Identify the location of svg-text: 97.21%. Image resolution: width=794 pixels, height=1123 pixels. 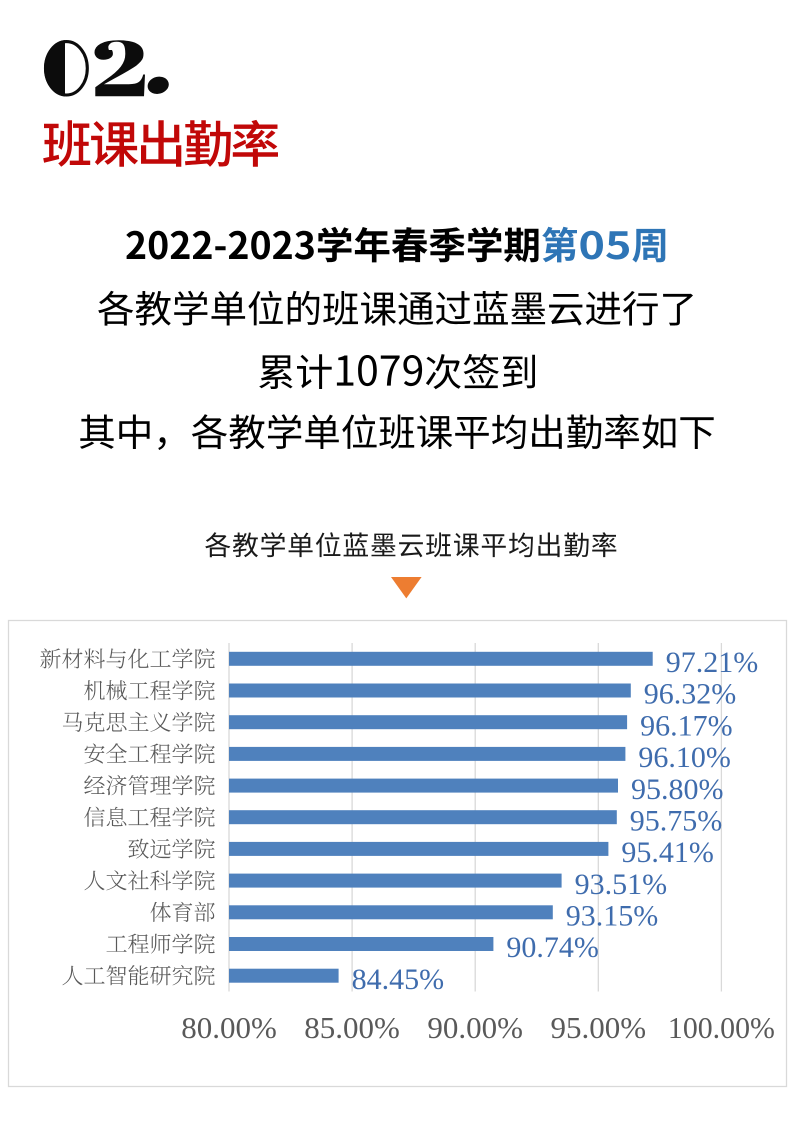
(712, 662).